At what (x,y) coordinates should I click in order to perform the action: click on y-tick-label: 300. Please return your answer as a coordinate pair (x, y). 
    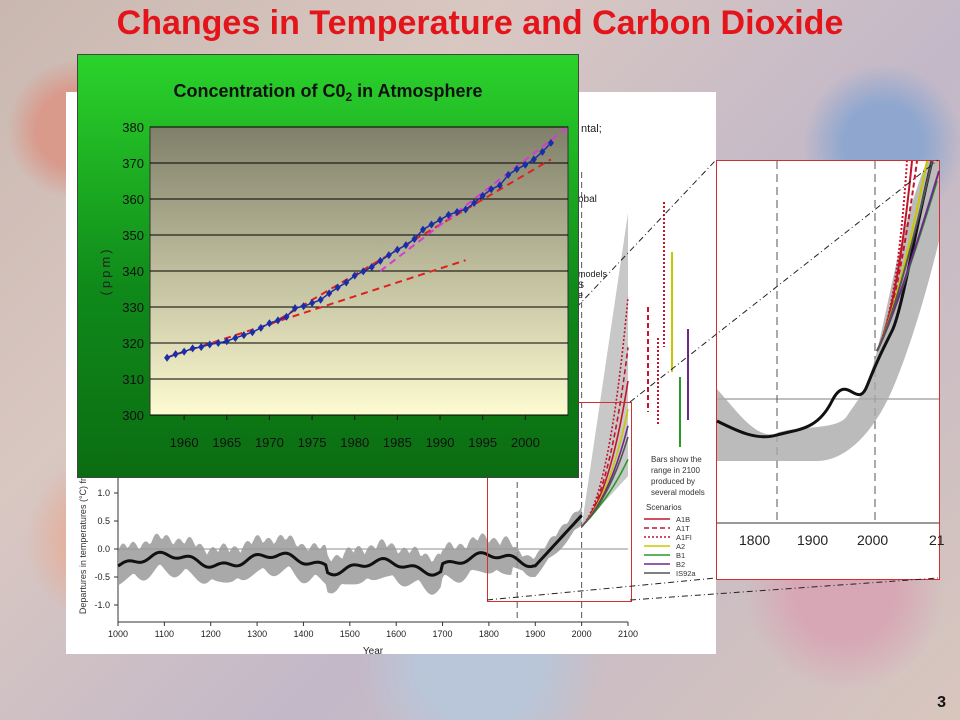
    Looking at the image, I should click on (133, 415).